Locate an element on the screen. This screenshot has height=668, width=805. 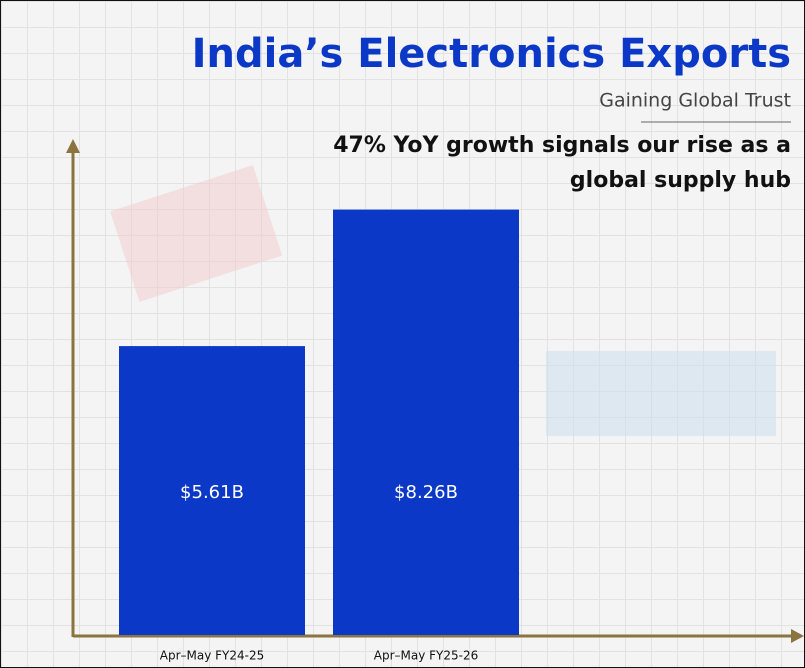
chart-title: India’s Electronics Exports is located at coordinates (491, 54).